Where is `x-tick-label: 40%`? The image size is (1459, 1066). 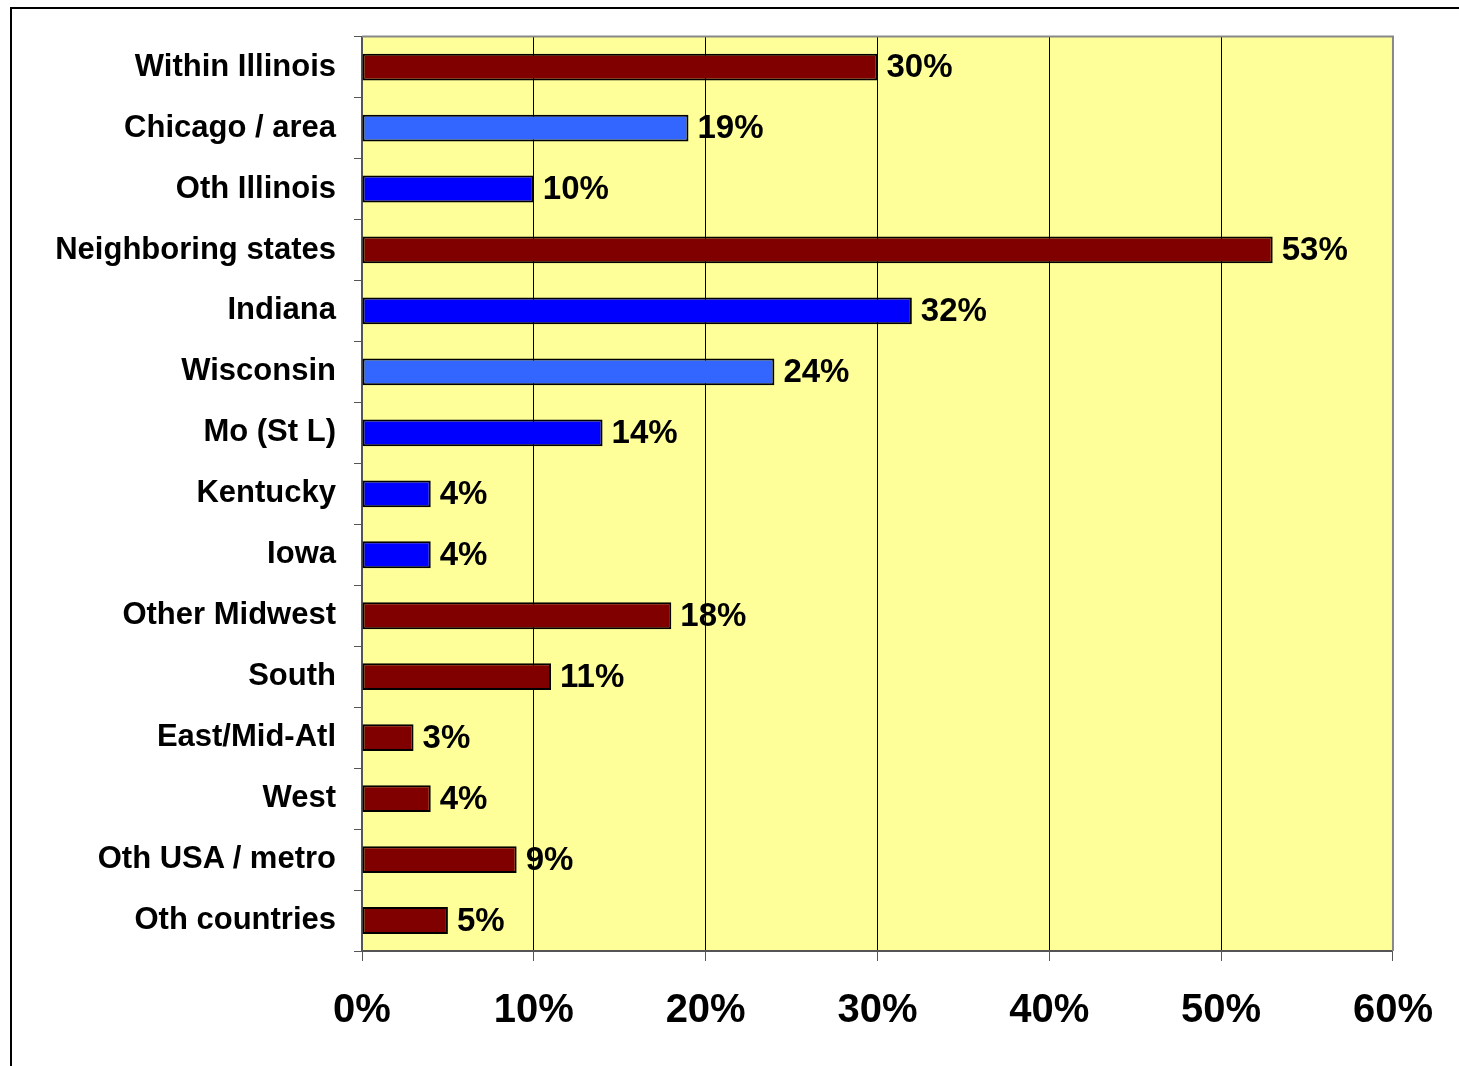
x-tick-label: 40% is located at coordinates (1049, 1008).